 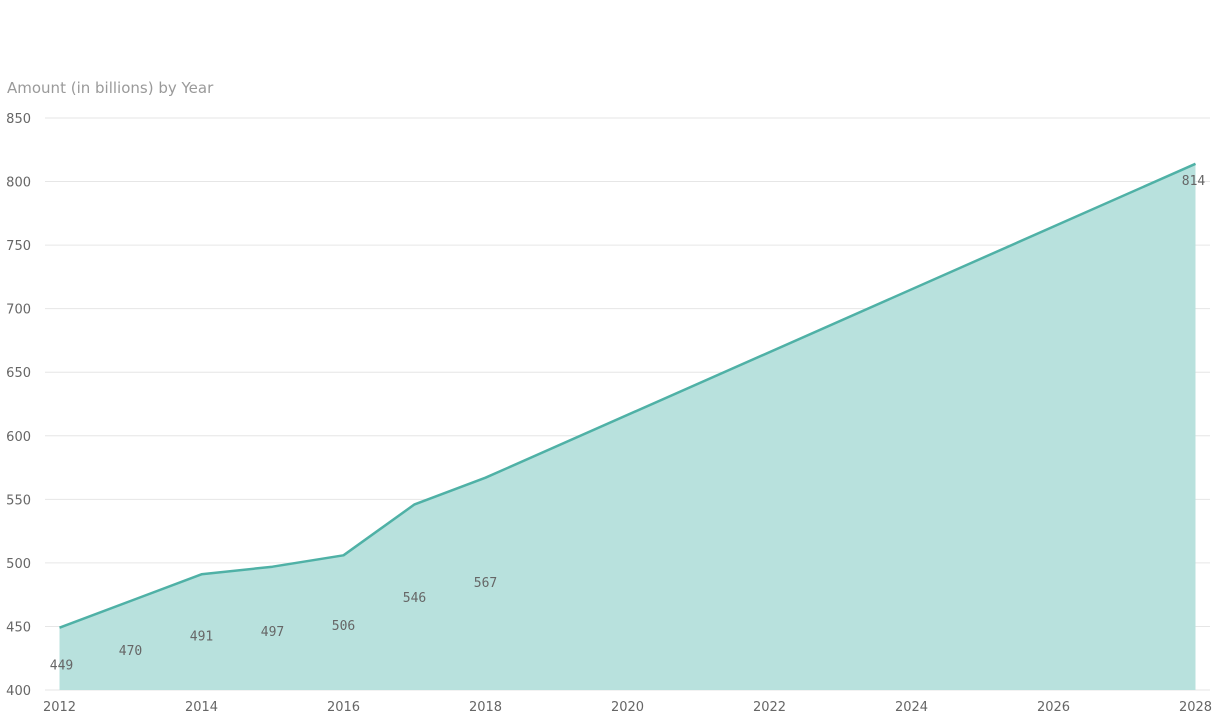 I want to click on data-label: 506, so click(x=343, y=626).